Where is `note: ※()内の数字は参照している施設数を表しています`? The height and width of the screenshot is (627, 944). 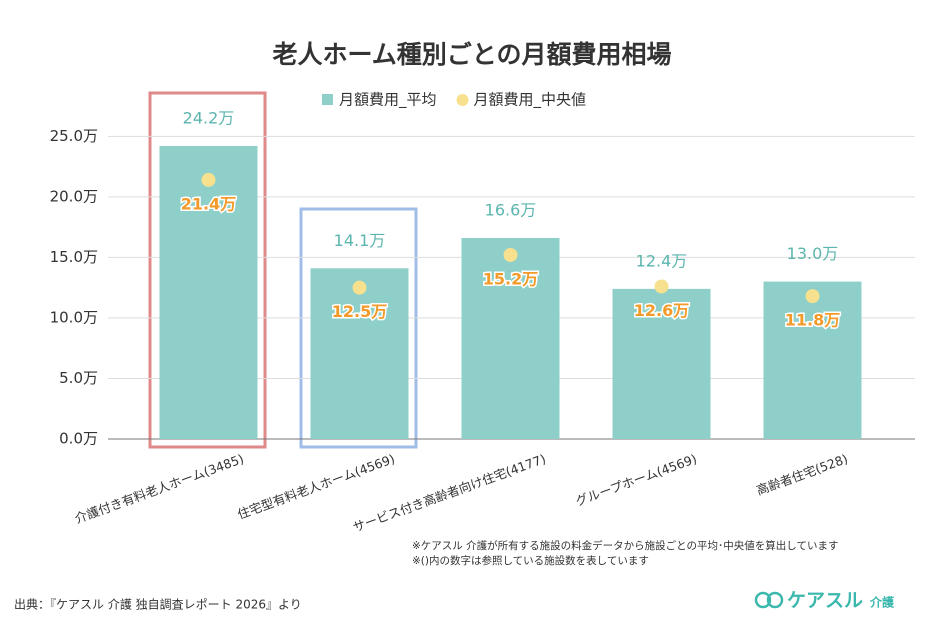
note: ※()内の数字は参照している施設数を表しています is located at coordinates (530, 560).